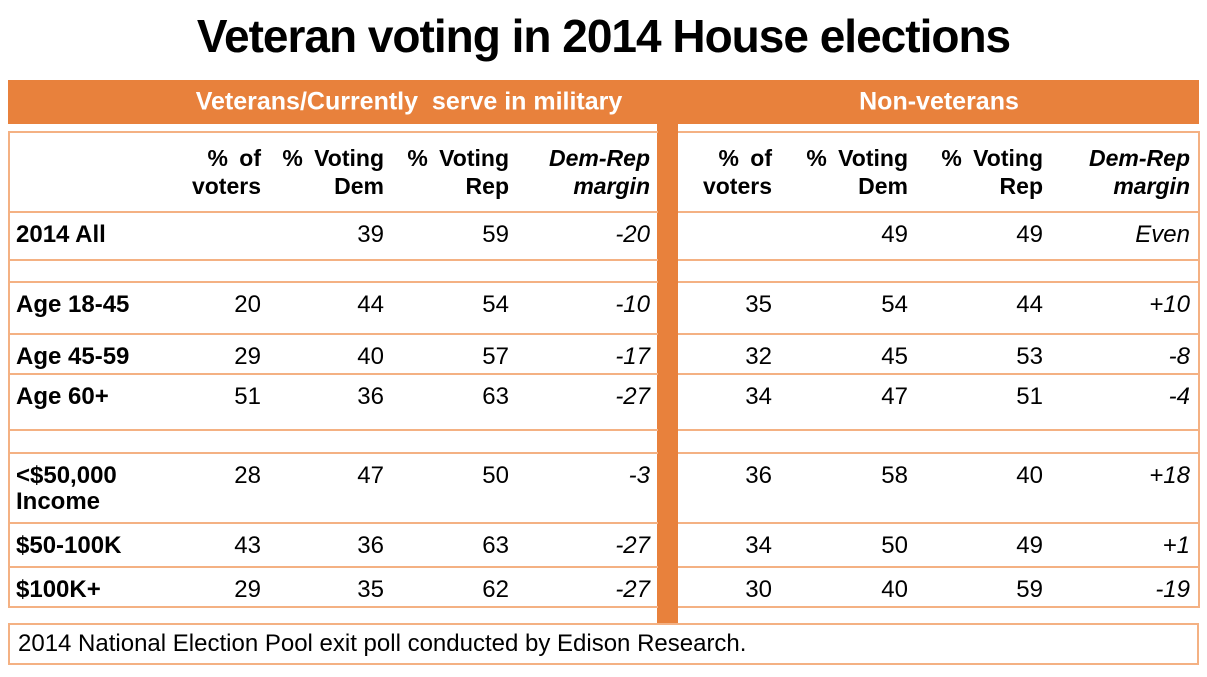 The height and width of the screenshot is (677, 1207). I want to click on non-veterans-section-header: Non-veterans, so click(939, 101).